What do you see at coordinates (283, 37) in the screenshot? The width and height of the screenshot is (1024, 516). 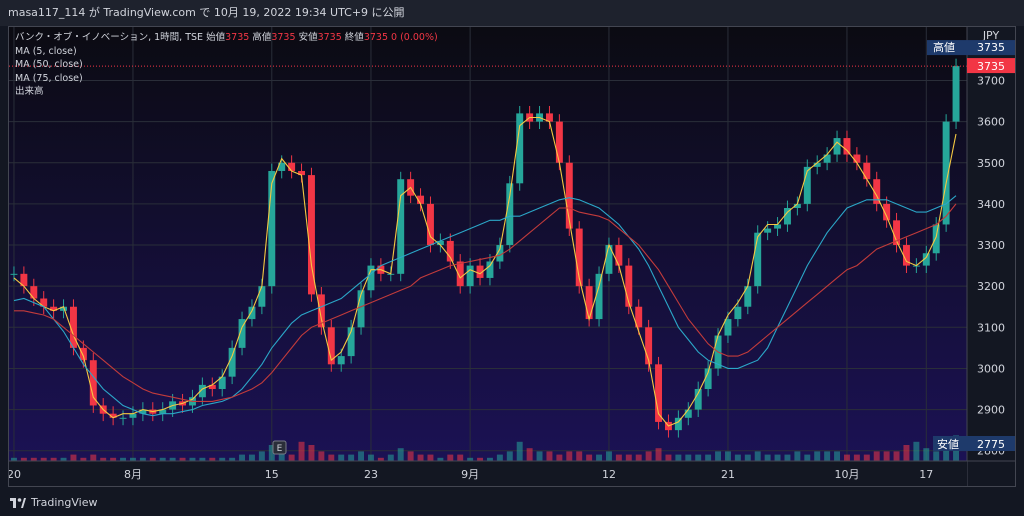 I see `high-value: 3735` at bounding box center [283, 37].